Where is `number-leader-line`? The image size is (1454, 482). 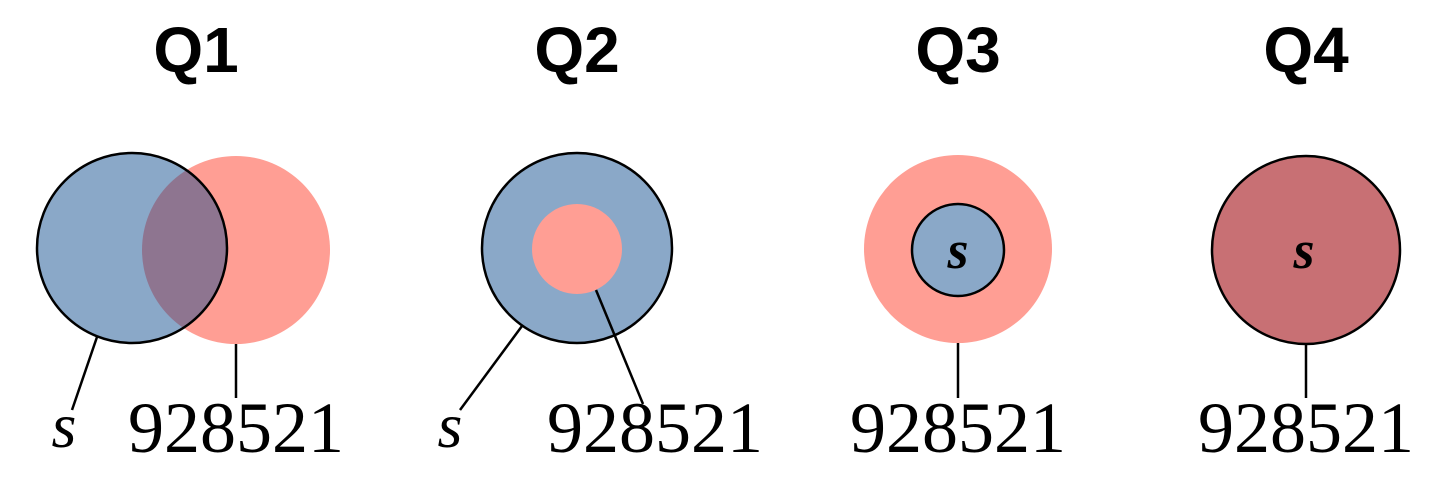 number-leader-line is located at coordinates (619, 347).